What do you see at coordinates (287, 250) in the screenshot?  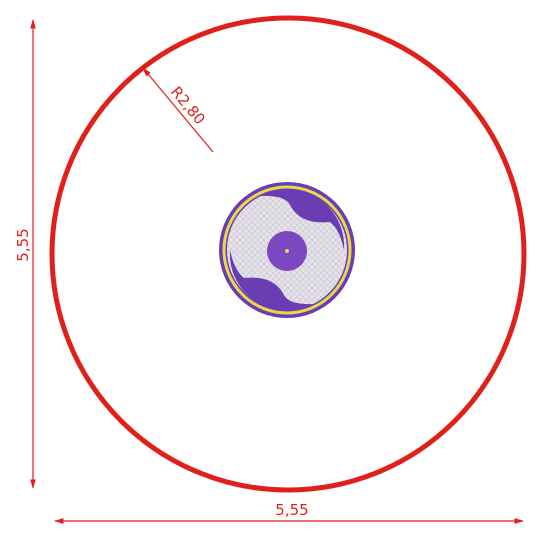 I see `center-object` at bounding box center [287, 250].